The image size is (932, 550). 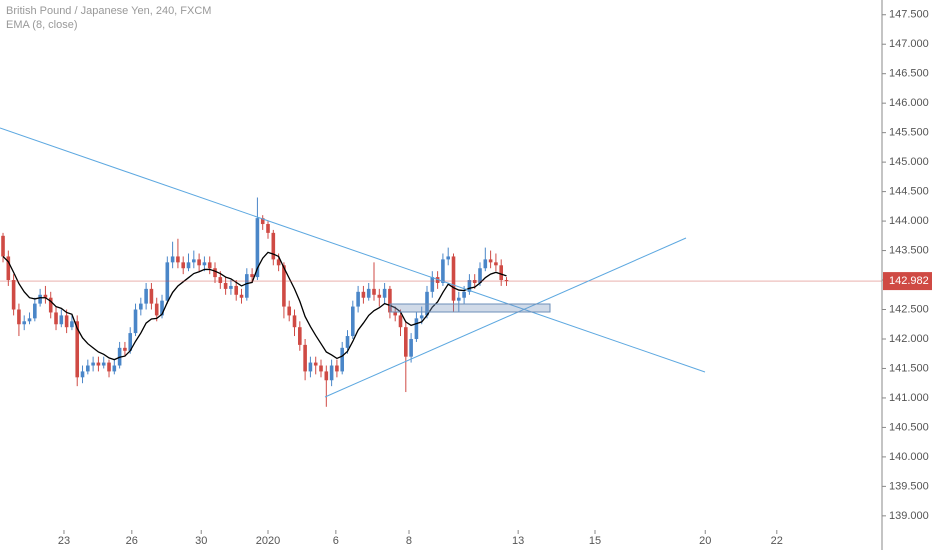 What do you see at coordinates (505, 317) in the screenshot?
I see `trend-line` at bounding box center [505, 317].